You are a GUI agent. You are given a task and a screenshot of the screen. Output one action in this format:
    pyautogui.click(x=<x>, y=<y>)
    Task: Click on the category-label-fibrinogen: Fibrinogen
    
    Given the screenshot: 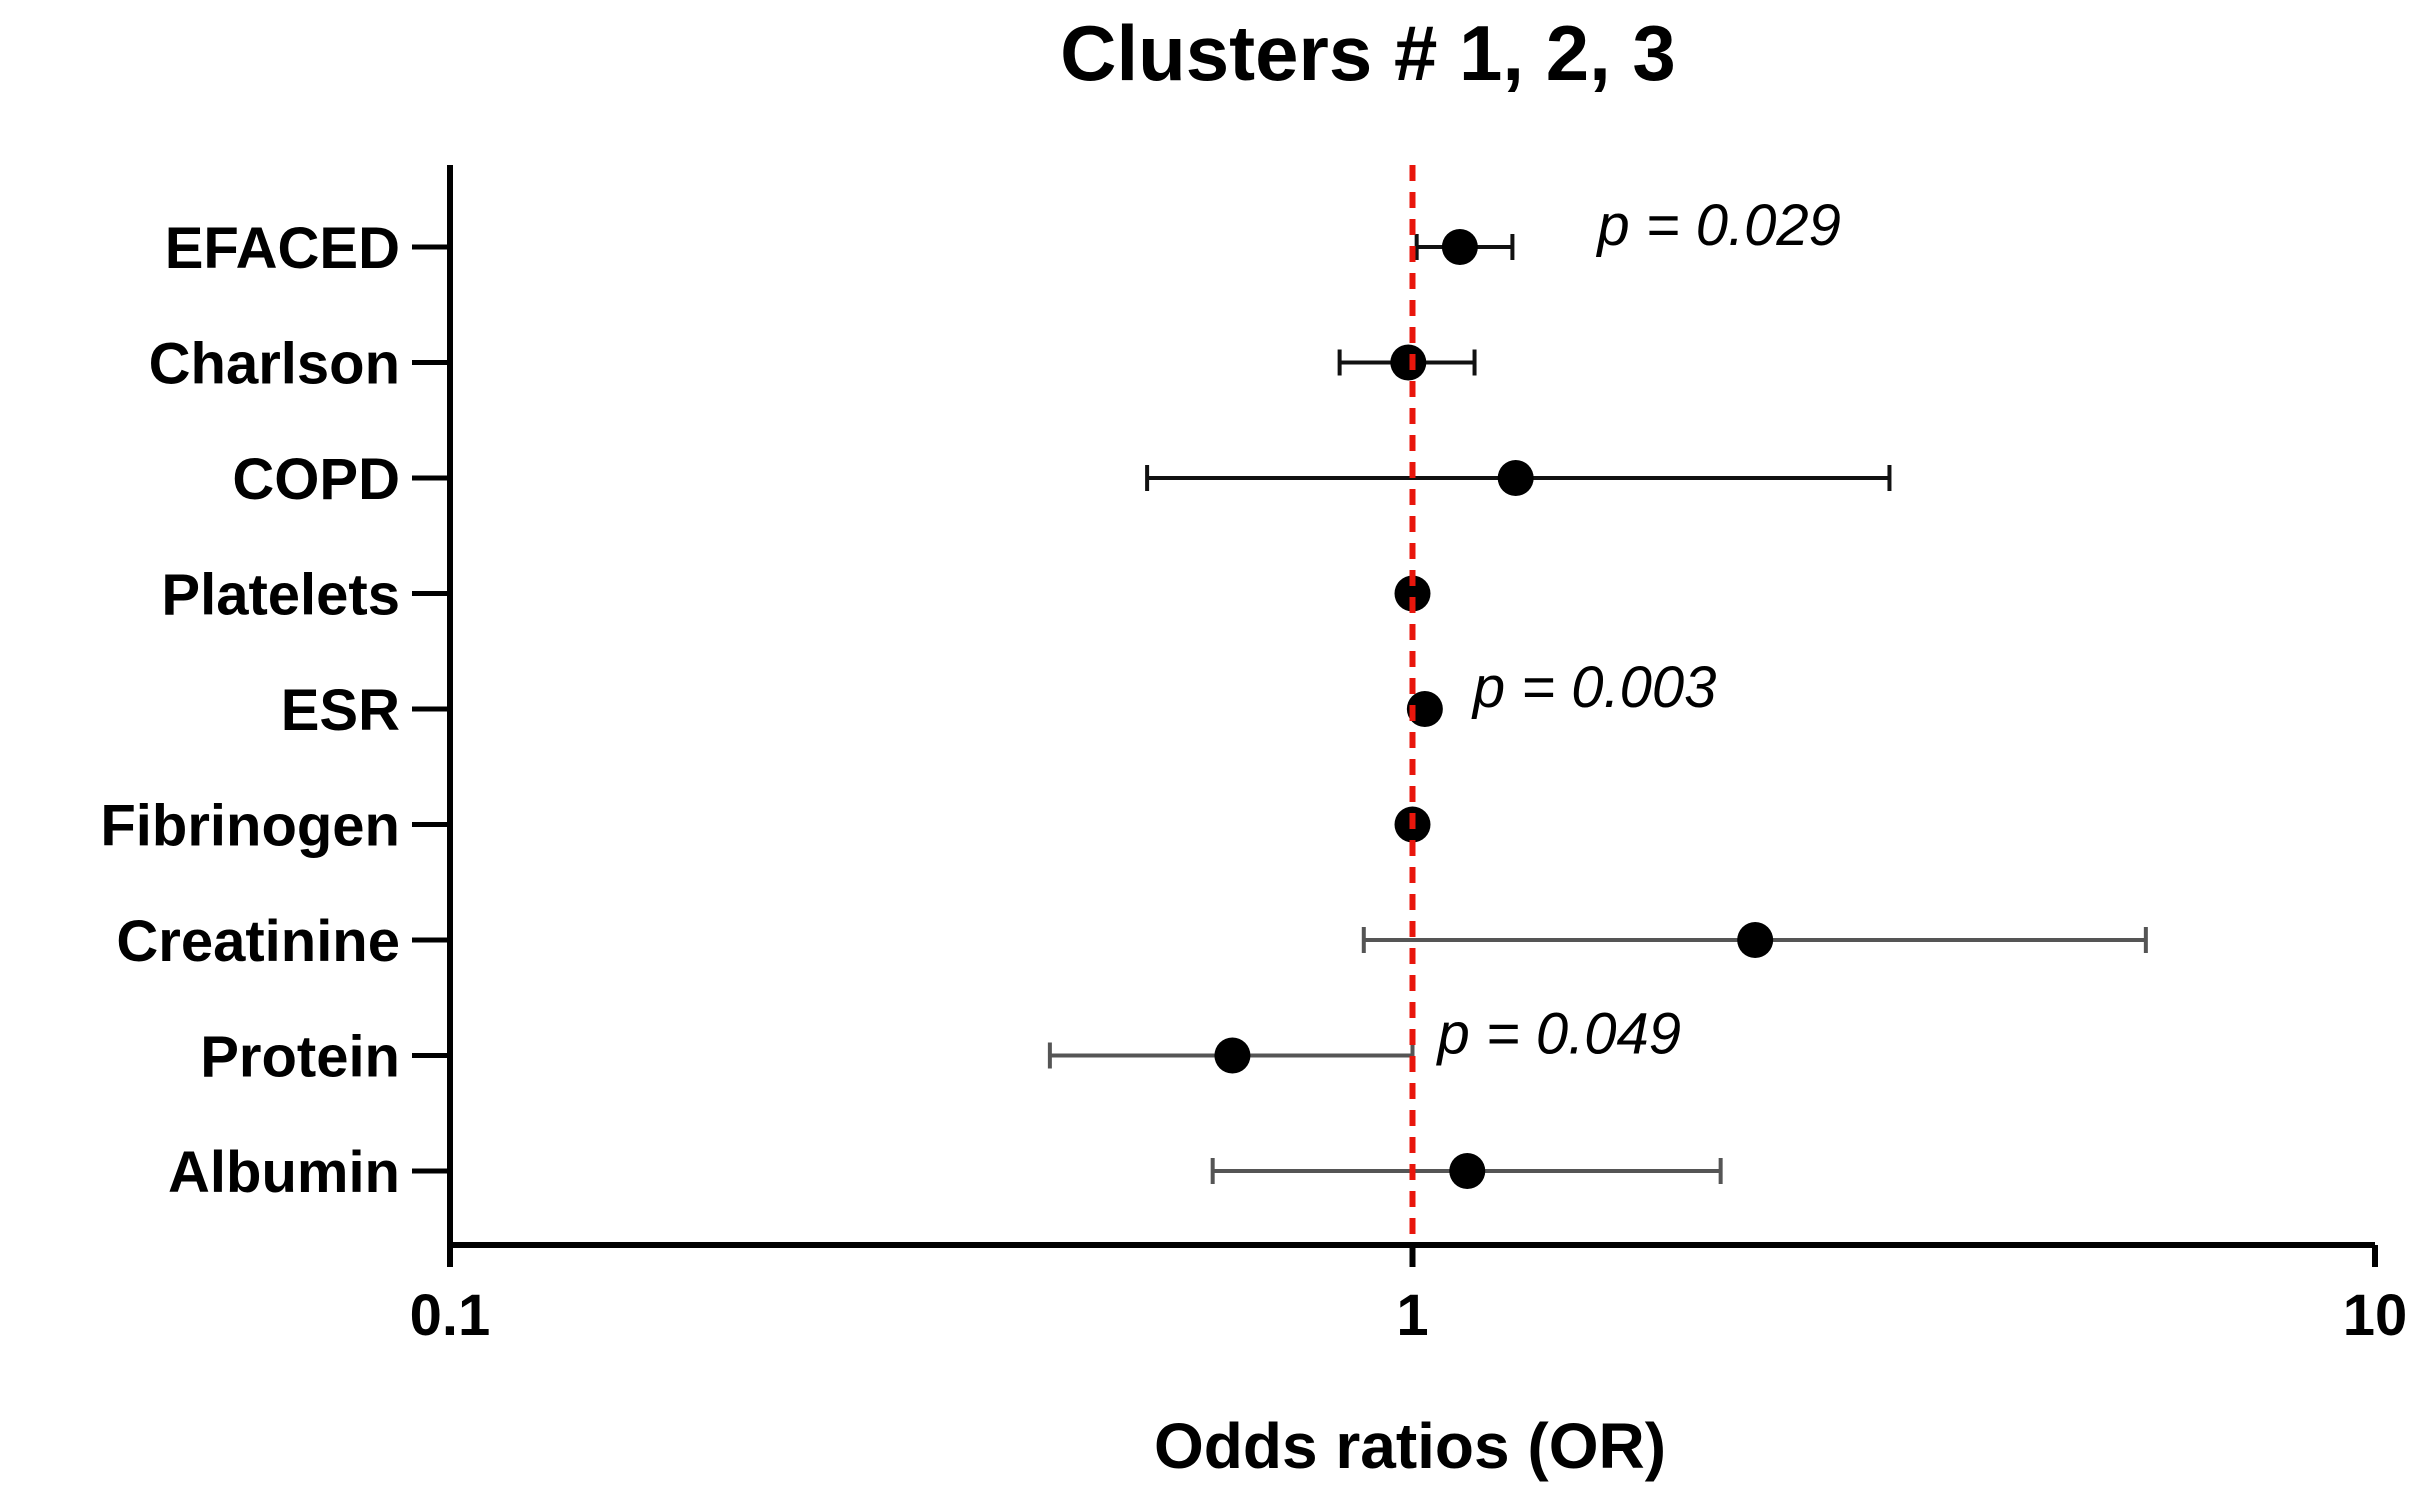 What is the action you would take?
    pyautogui.click(x=250, y=826)
    